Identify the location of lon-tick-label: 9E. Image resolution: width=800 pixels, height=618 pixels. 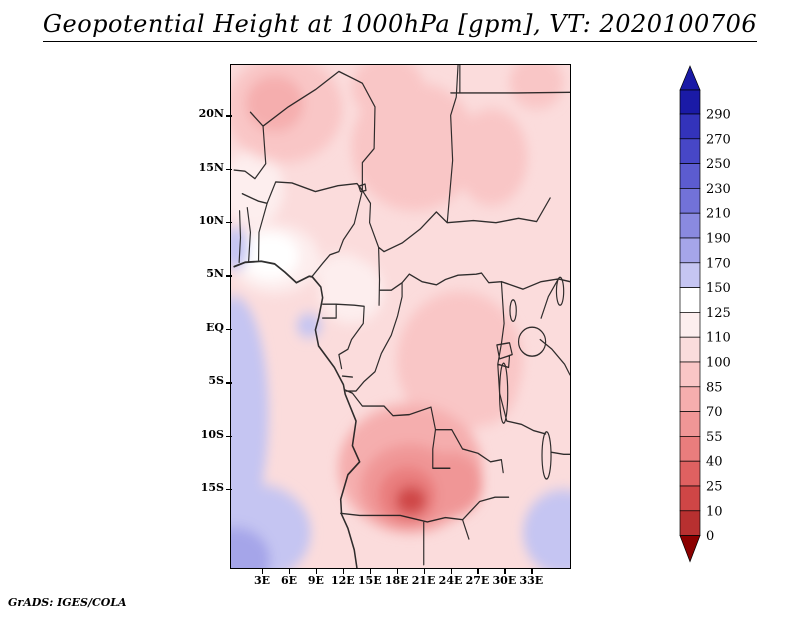
(315, 580).